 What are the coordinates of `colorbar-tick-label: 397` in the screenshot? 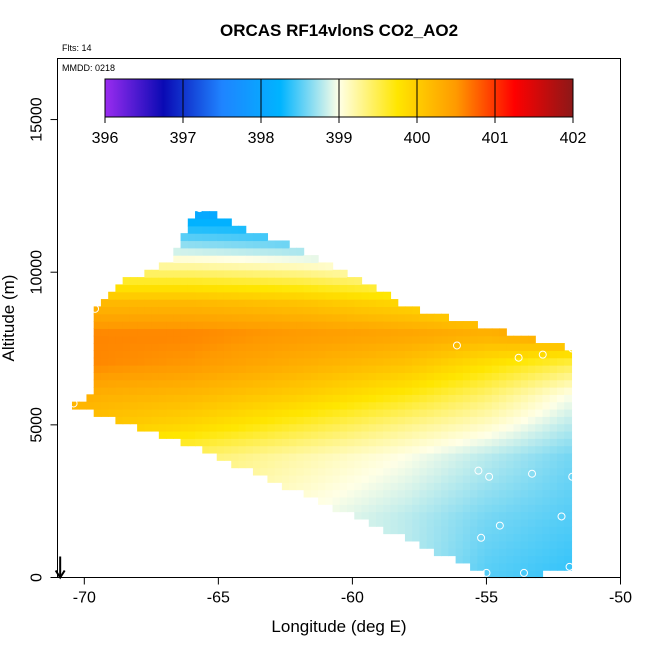 It's located at (183, 138).